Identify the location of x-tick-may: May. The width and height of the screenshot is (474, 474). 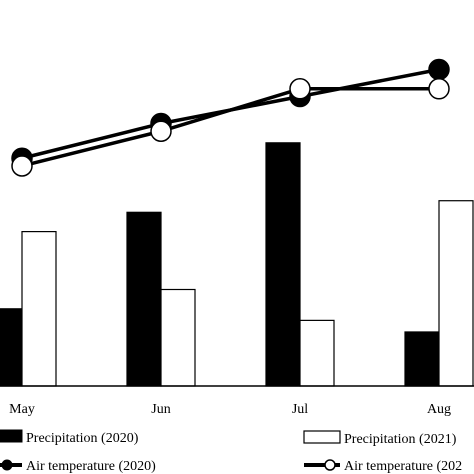
(22, 409).